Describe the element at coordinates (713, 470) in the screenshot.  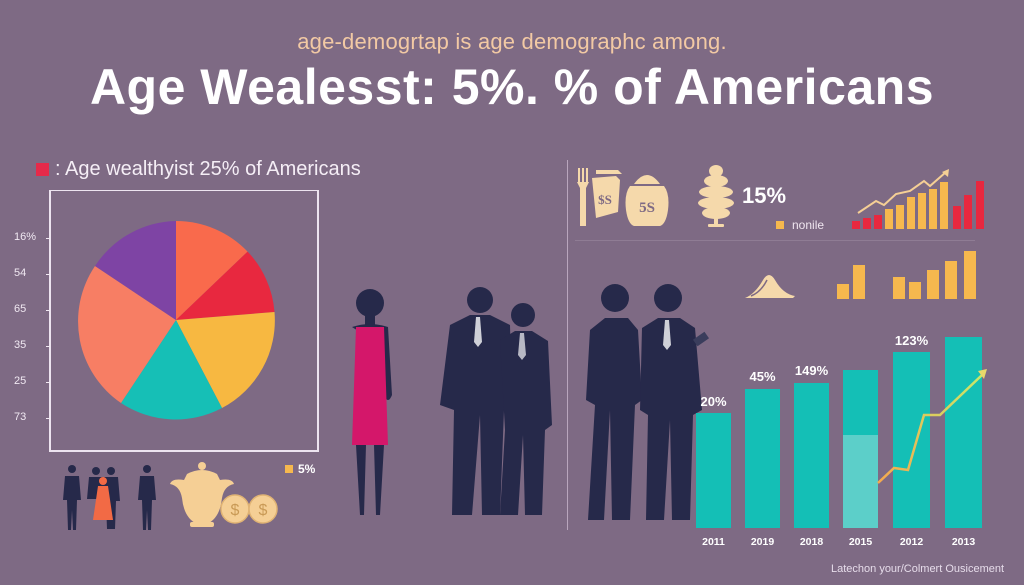
I see `bar-2011` at that location.